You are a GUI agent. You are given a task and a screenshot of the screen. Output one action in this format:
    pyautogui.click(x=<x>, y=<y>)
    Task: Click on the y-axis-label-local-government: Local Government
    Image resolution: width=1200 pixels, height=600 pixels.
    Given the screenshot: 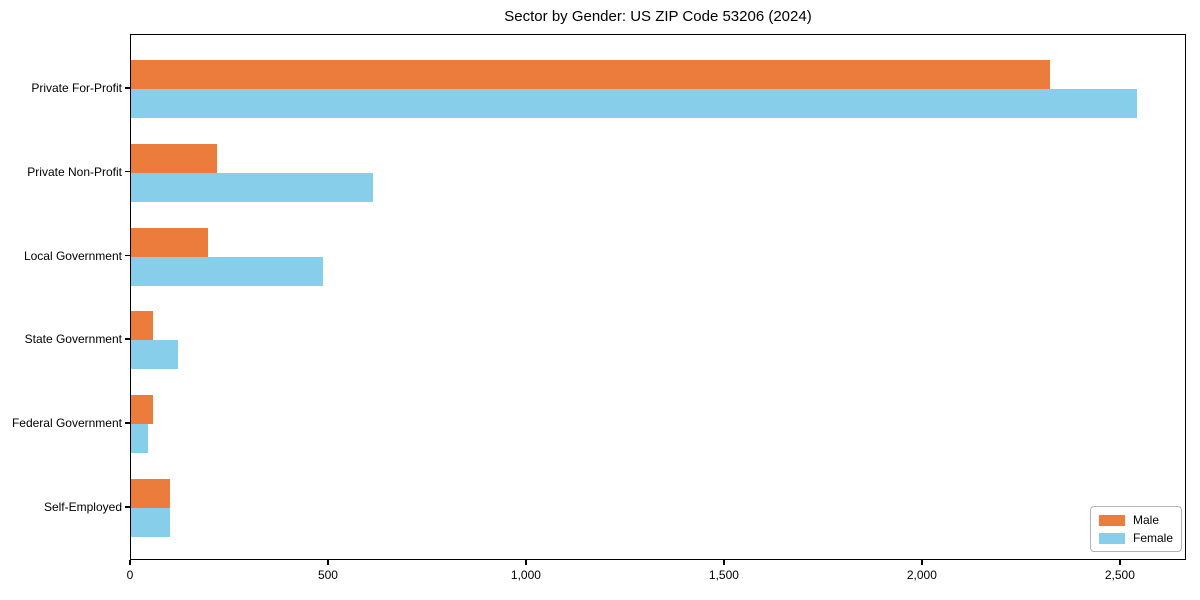 What is the action you would take?
    pyautogui.click(x=72, y=255)
    